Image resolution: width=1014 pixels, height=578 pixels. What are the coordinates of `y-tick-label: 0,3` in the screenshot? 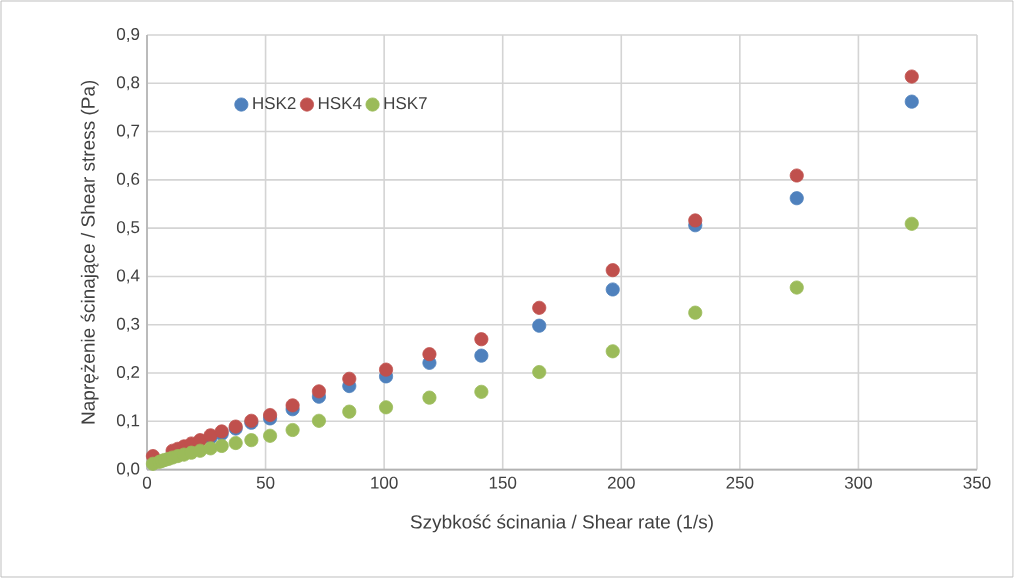 It's located at (128, 324).